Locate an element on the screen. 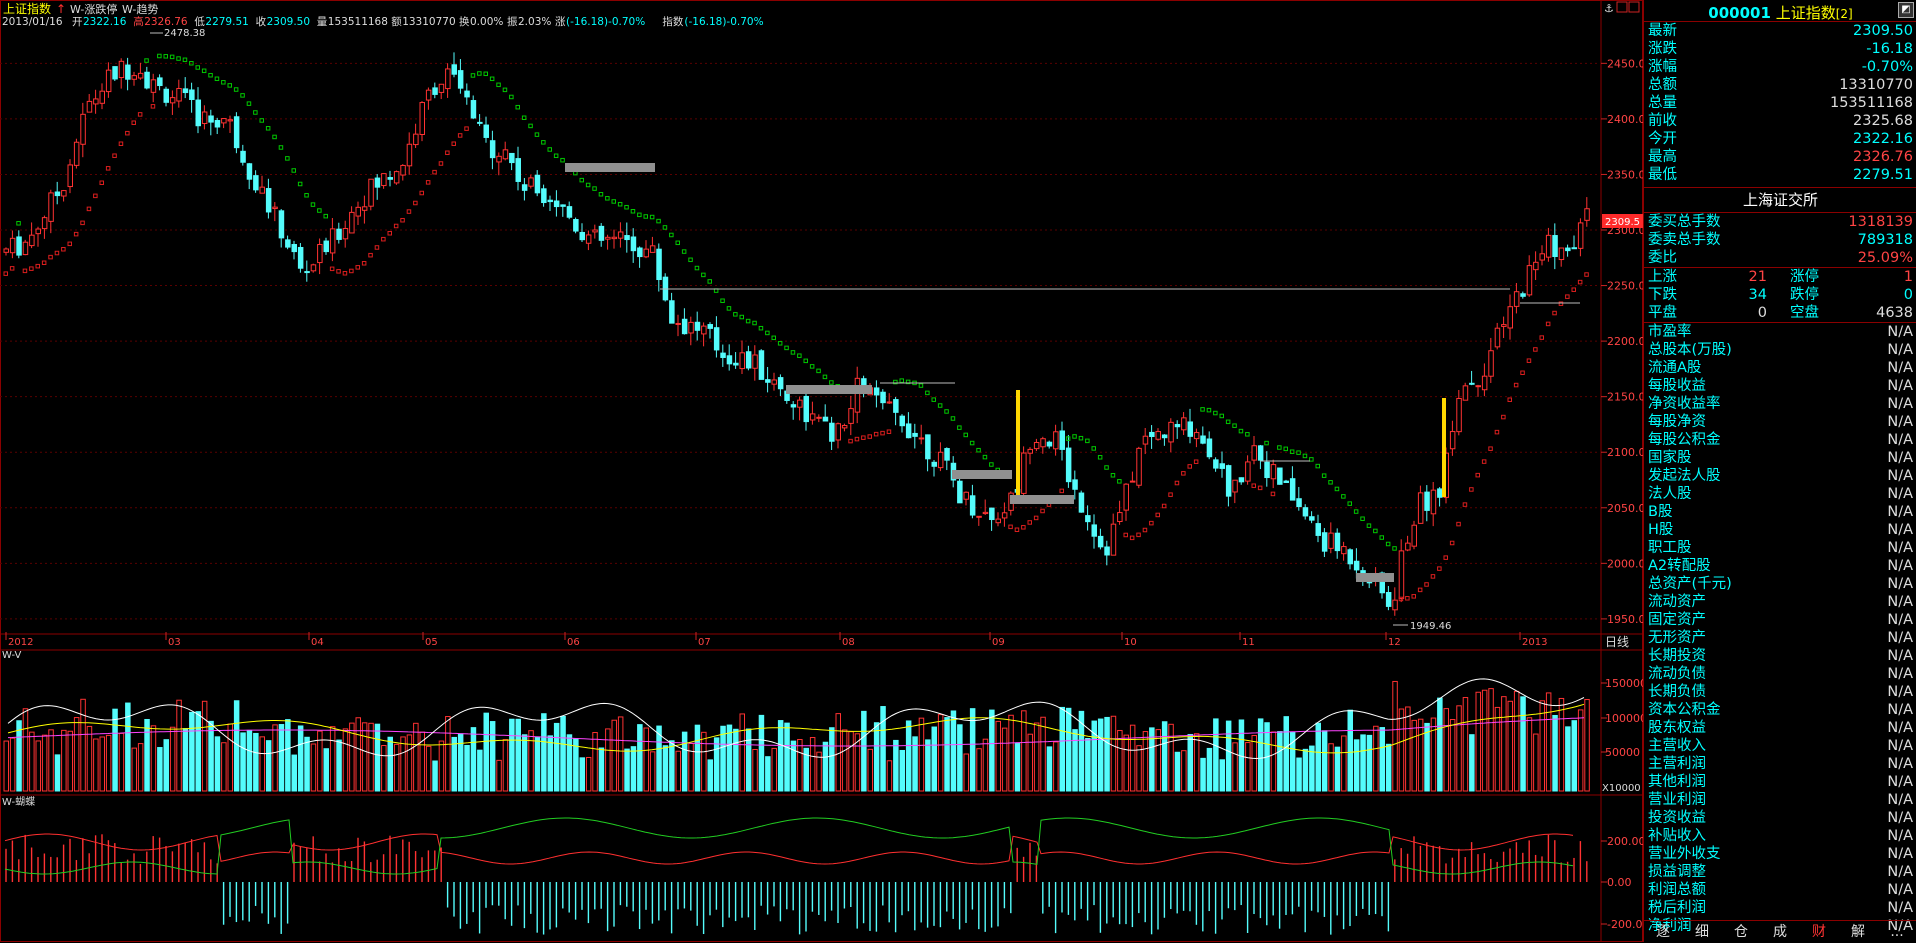 The height and width of the screenshot is (943, 1916). order-row: 委买总手数 1318139 is located at coordinates (1780, 222).